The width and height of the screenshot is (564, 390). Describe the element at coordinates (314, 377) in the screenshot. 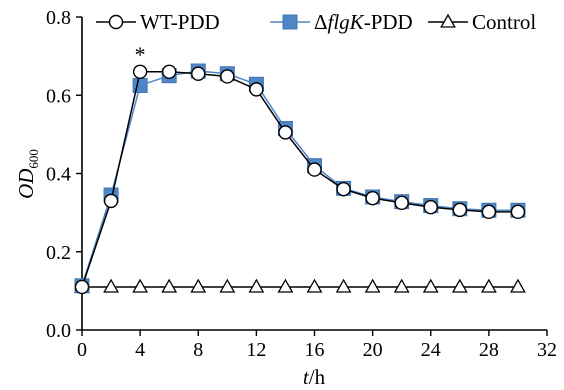

I see `x-axis-title: t/h` at that location.